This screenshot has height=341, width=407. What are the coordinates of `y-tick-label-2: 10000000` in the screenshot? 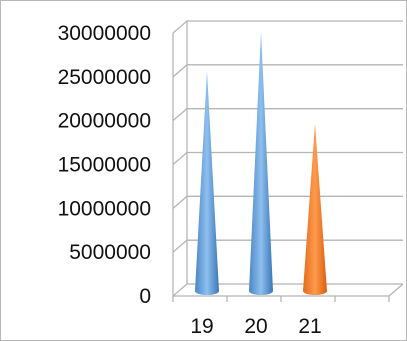 It's located at (104, 208).